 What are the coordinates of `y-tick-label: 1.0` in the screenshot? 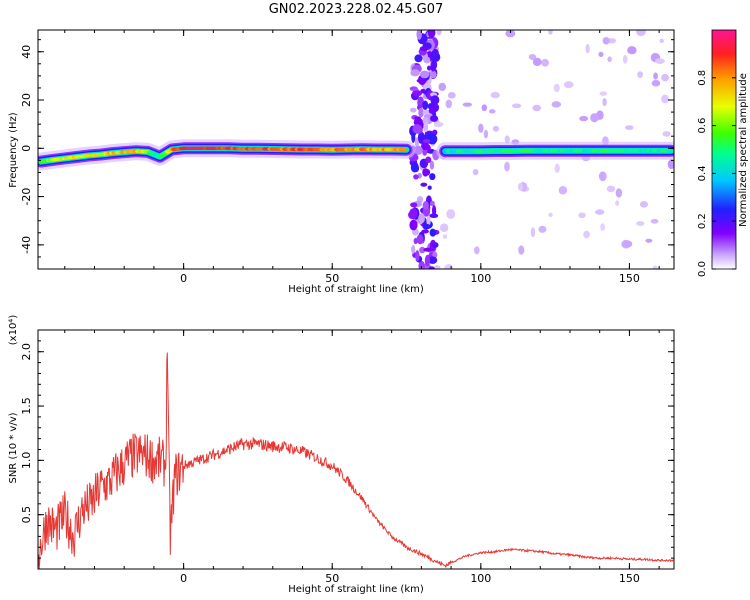 It's located at (26, 461).